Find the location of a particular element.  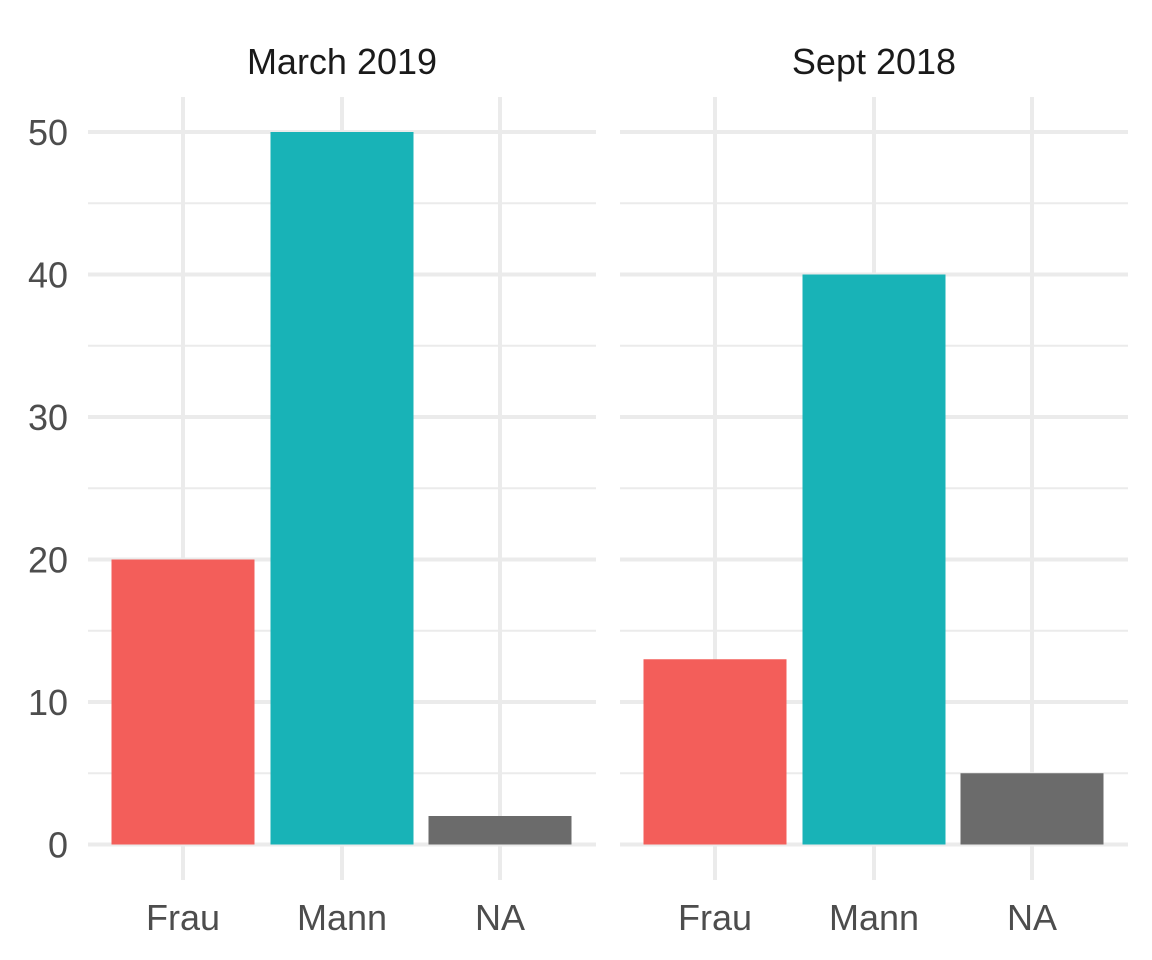

y-tick-label-30: 30 is located at coordinates (48, 417).